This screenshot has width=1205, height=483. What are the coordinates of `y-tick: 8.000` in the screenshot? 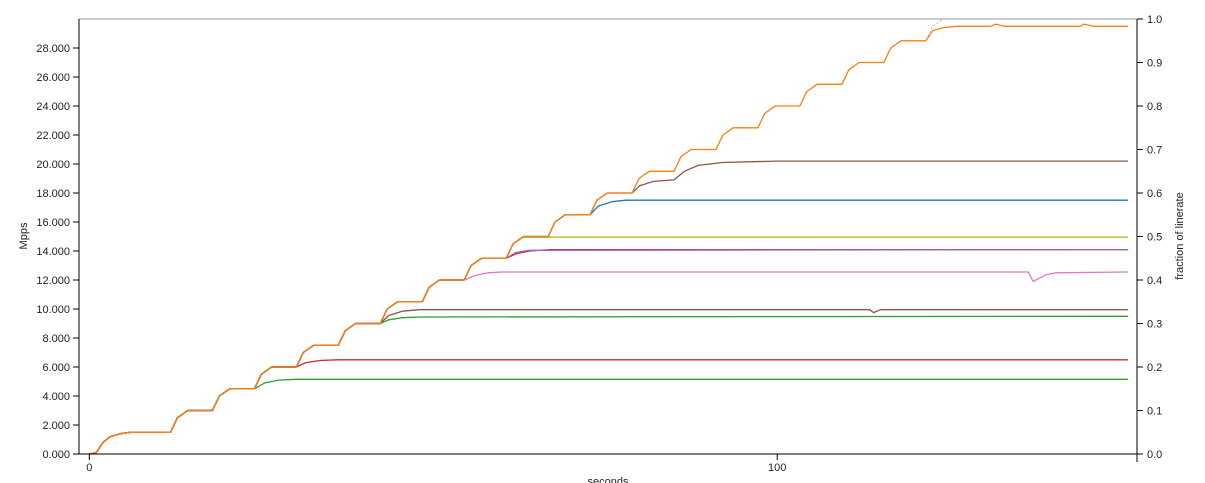 It's located at (60, 339).